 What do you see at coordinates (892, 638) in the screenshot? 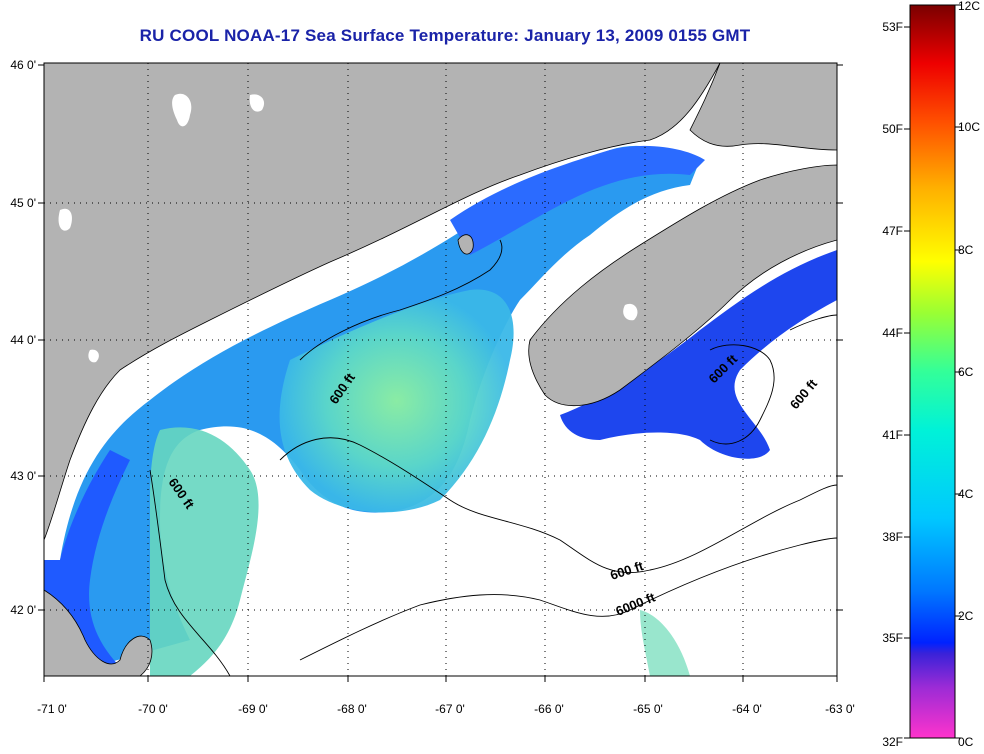
I see `colorbar-f-label: 35F` at bounding box center [892, 638].